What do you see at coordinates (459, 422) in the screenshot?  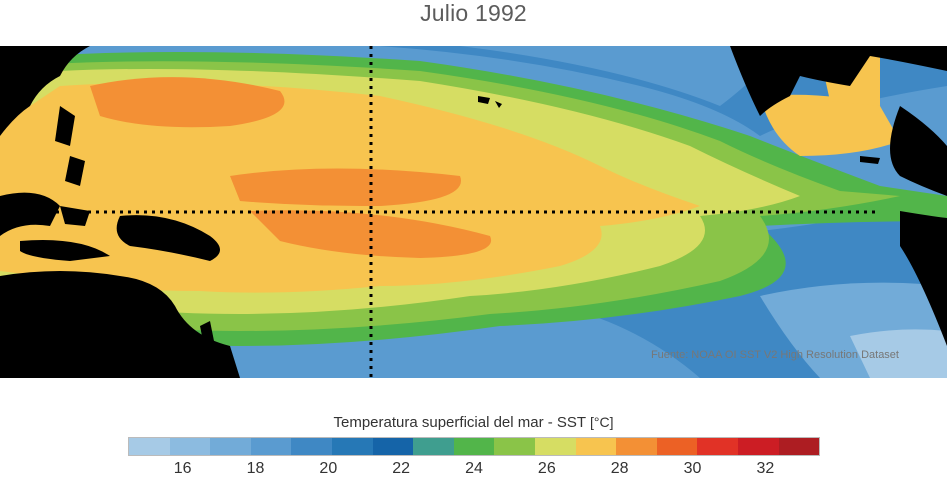 I see `colorbar-label-text: Temperatura superficial del mar - SST` at bounding box center [459, 422].